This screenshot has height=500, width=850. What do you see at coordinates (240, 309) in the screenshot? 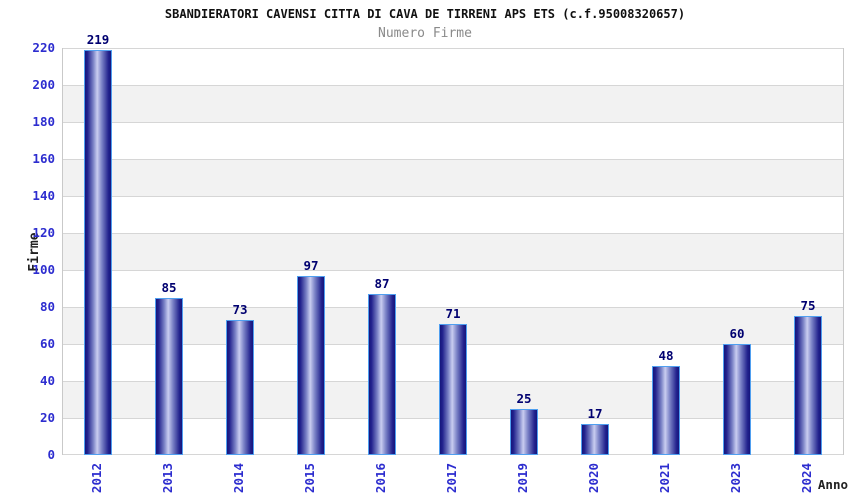
I see `bar-value-label: 73` at bounding box center [240, 309].